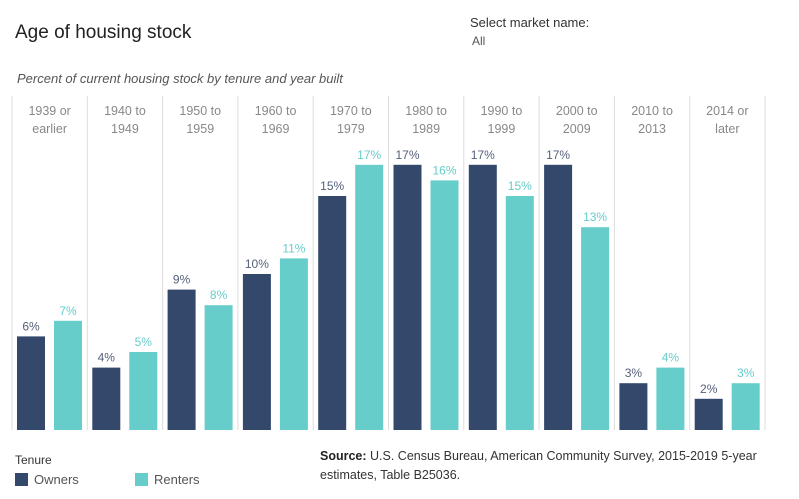 The width and height of the screenshot is (799, 499). What do you see at coordinates (444, 170) in the screenshot?
I see `data-label-renters: 16%` at bounding box center [444, 170].